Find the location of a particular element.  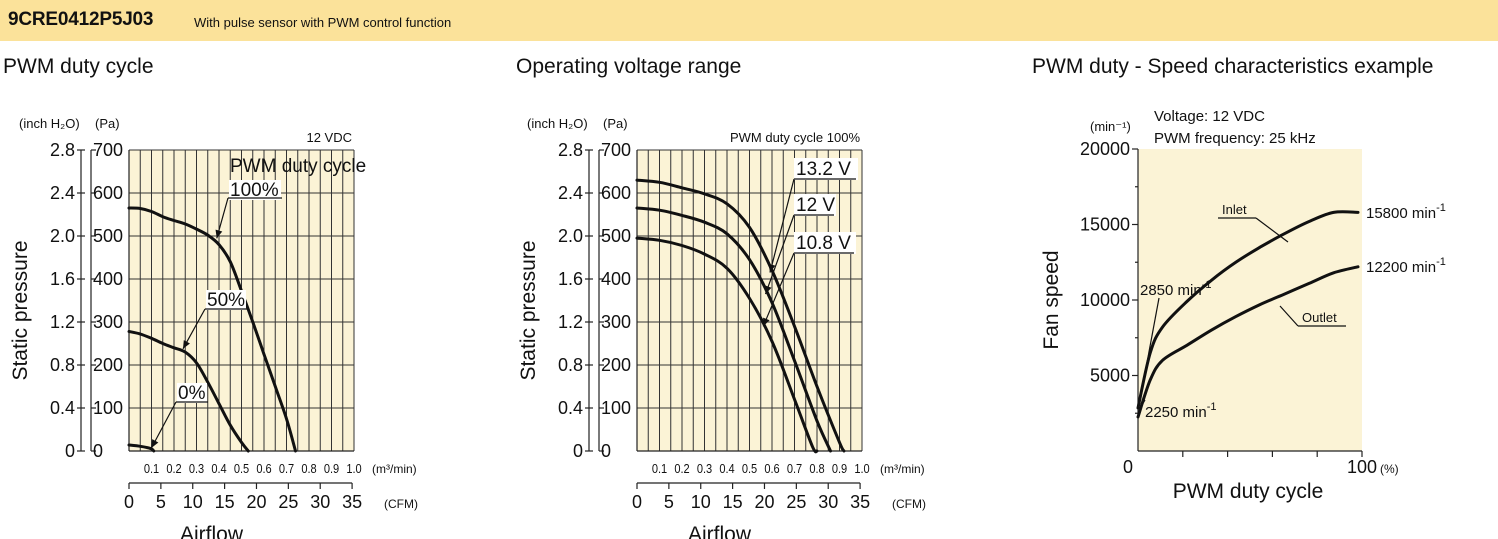

chart1-series-0-curve is located at coordinates (212, 329).